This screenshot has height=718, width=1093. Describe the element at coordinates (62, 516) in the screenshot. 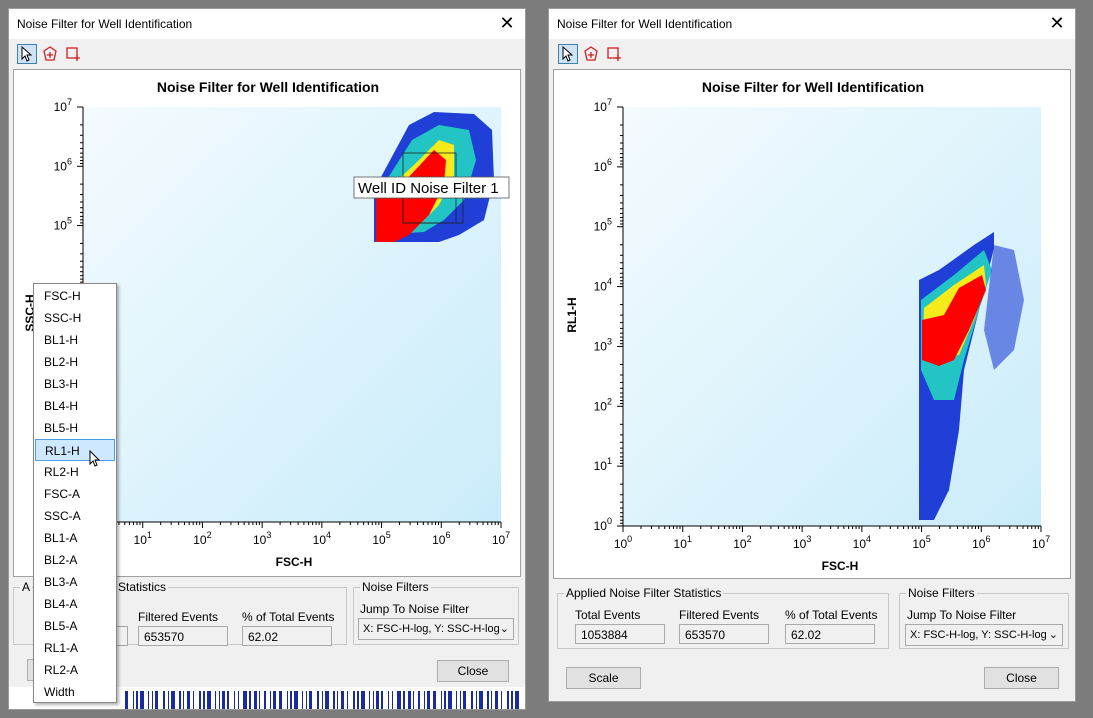

I see `dropdown-item-ssc-a: SSC-A` at that location.